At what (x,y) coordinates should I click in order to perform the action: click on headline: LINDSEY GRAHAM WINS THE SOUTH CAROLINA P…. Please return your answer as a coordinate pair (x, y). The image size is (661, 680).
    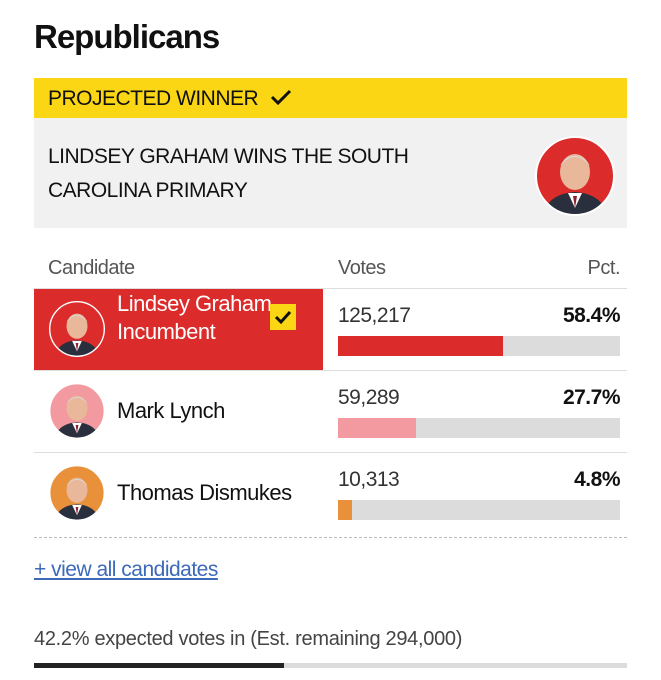
    Looking at the image, I should click on (228, 173).